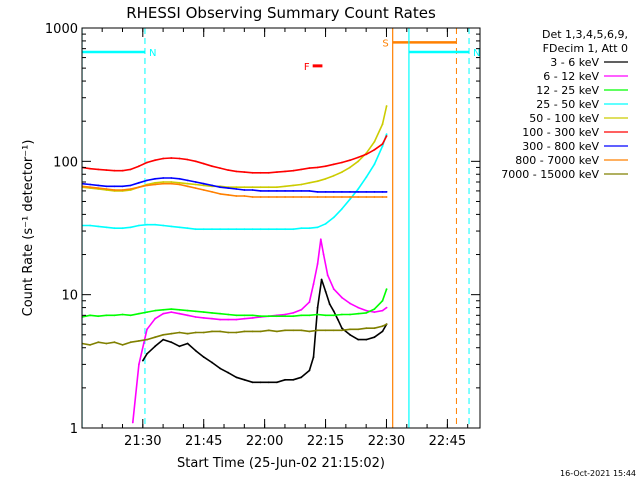 The image size is (640, 480). What do you see at coordinates (264, 441) in the screenshot?
I see `x-tick-label: 22:00` at bounding box center [264, 441].